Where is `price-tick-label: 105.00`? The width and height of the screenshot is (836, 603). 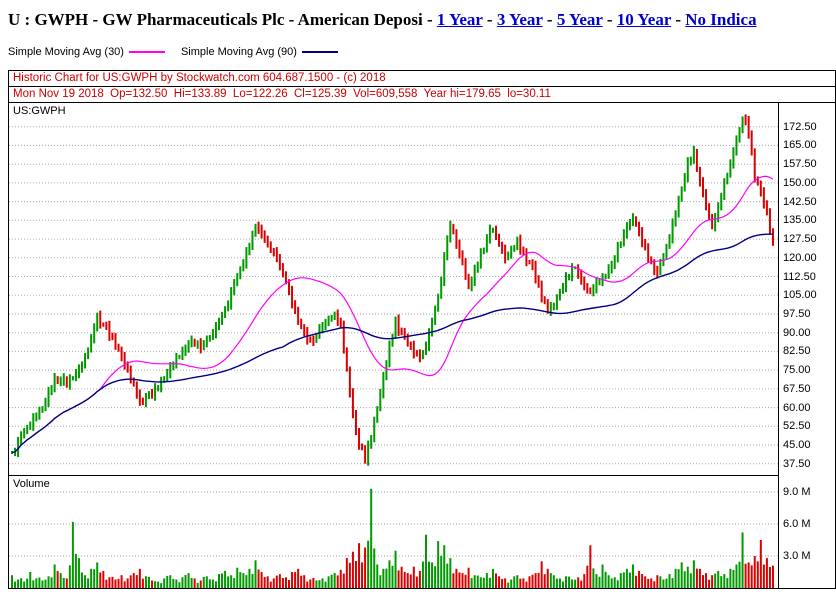 price-tick-label: 105.00 is located at coordinates (800, 295).